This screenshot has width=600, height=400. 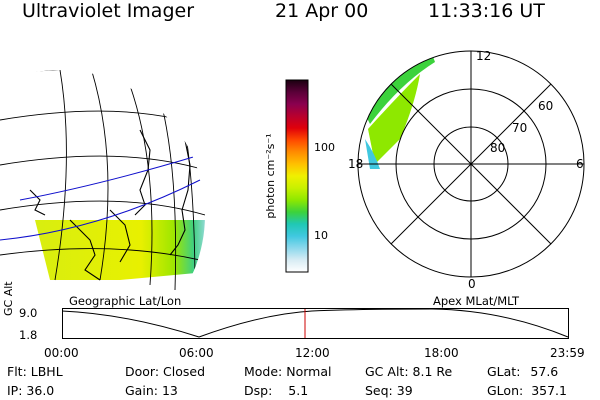 I want to click on mlt-label-12: 12, so click(x=483, y=56).